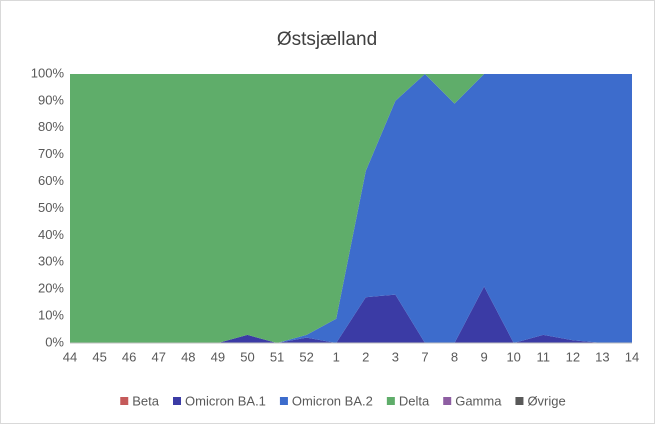 This screenshot has width=655, height=424. I want to click on y-tick-label: 40%, so click(51, 234).